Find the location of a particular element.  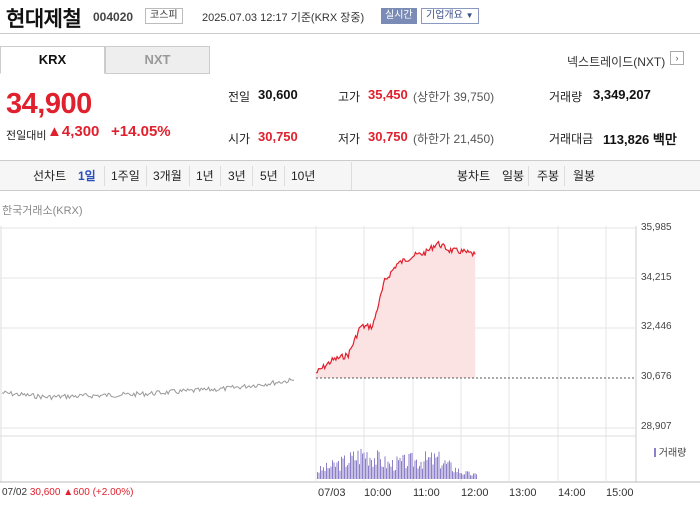

period-10y: 10년 is located at coordinates (303, 176).